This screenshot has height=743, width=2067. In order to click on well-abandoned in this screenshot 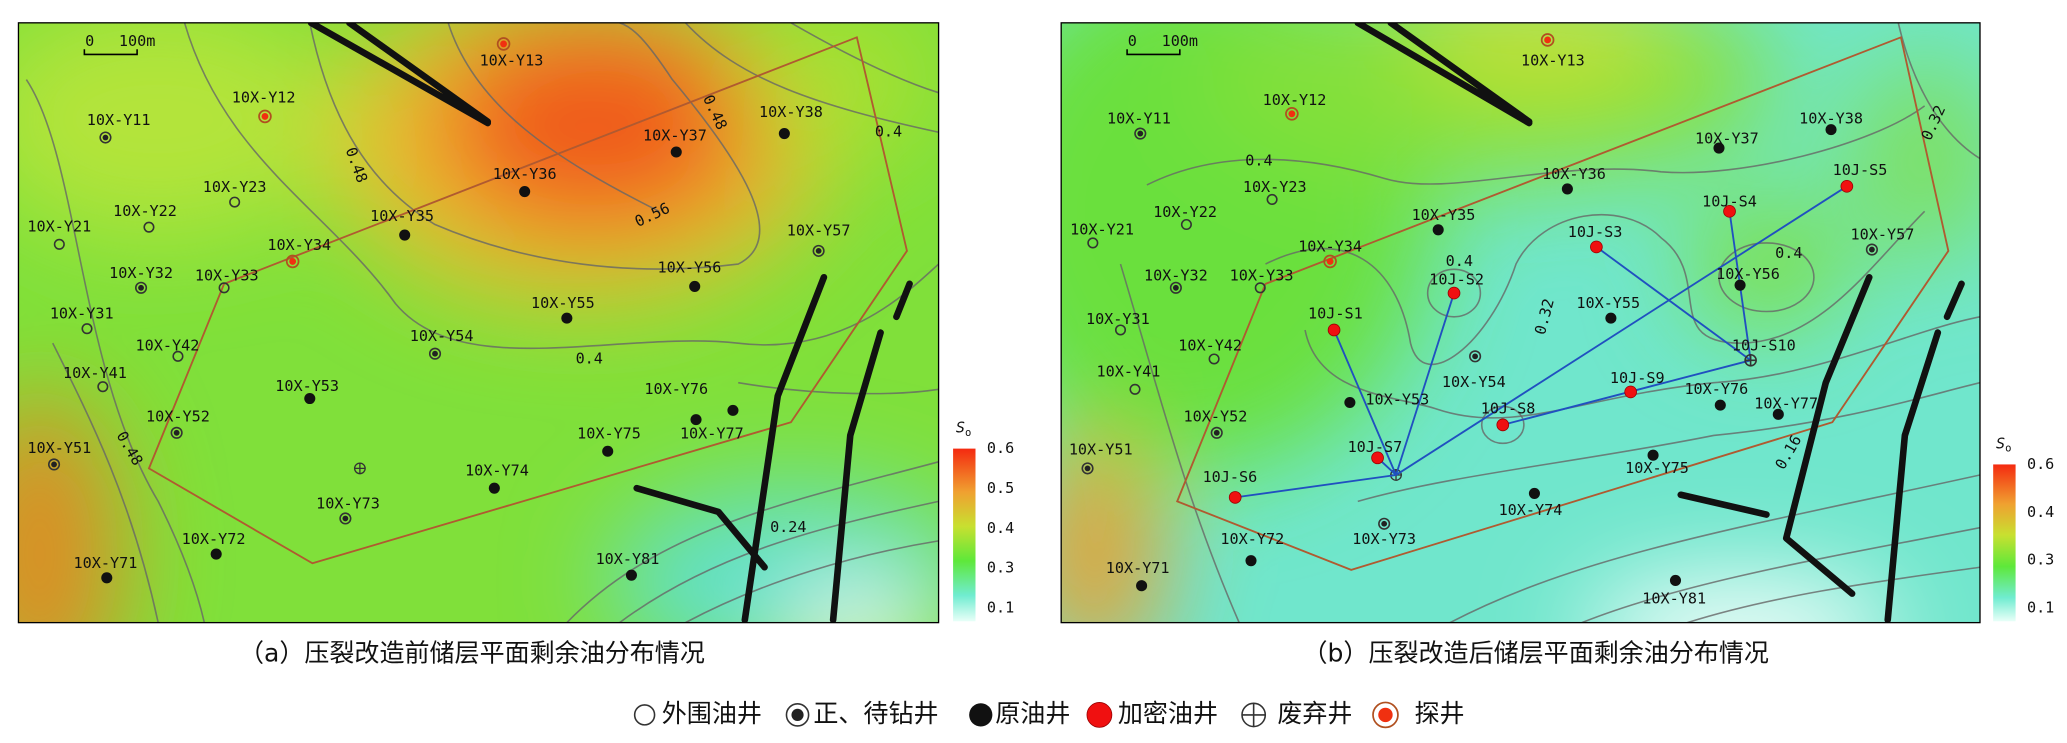, I will do `click(1254, 715)`.